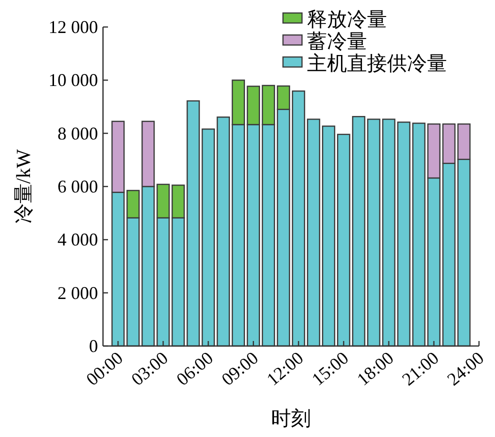 Image resolution: width=495 pixels, height=437 pixels. What do you see at coordinates (24, 186) in the screenshot?
I see `y-axis-title: 冷量/kW` at bounding box center [24, 186].